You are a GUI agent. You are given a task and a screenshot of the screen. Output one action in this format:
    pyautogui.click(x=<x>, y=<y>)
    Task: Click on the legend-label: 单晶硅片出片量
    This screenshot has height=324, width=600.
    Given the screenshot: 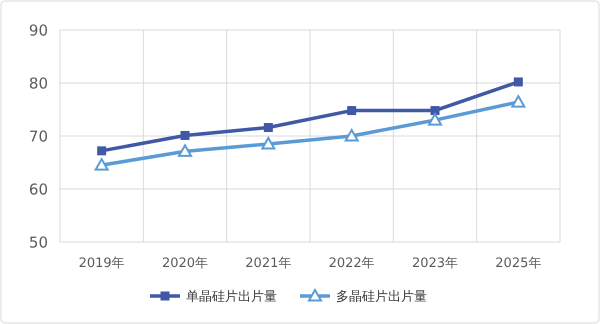 What is the action you would take?
    pyautogui.click(x=231, y=297)
    